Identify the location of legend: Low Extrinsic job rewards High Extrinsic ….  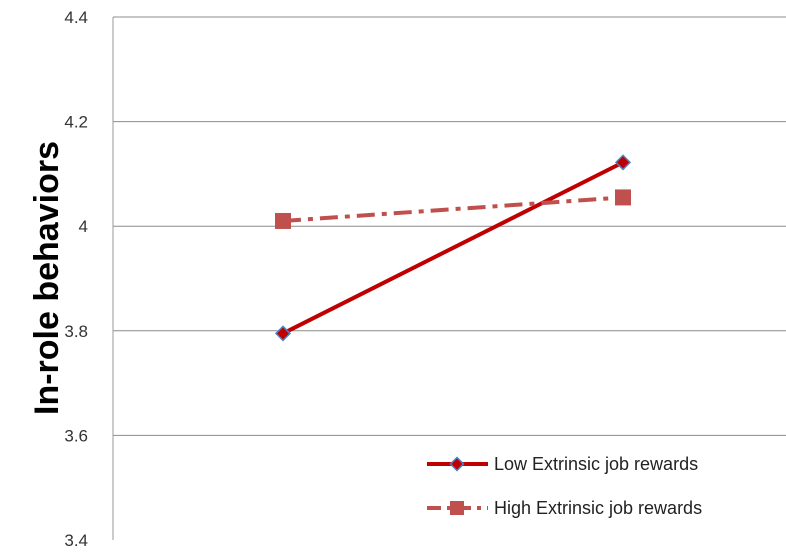
(564, 486).